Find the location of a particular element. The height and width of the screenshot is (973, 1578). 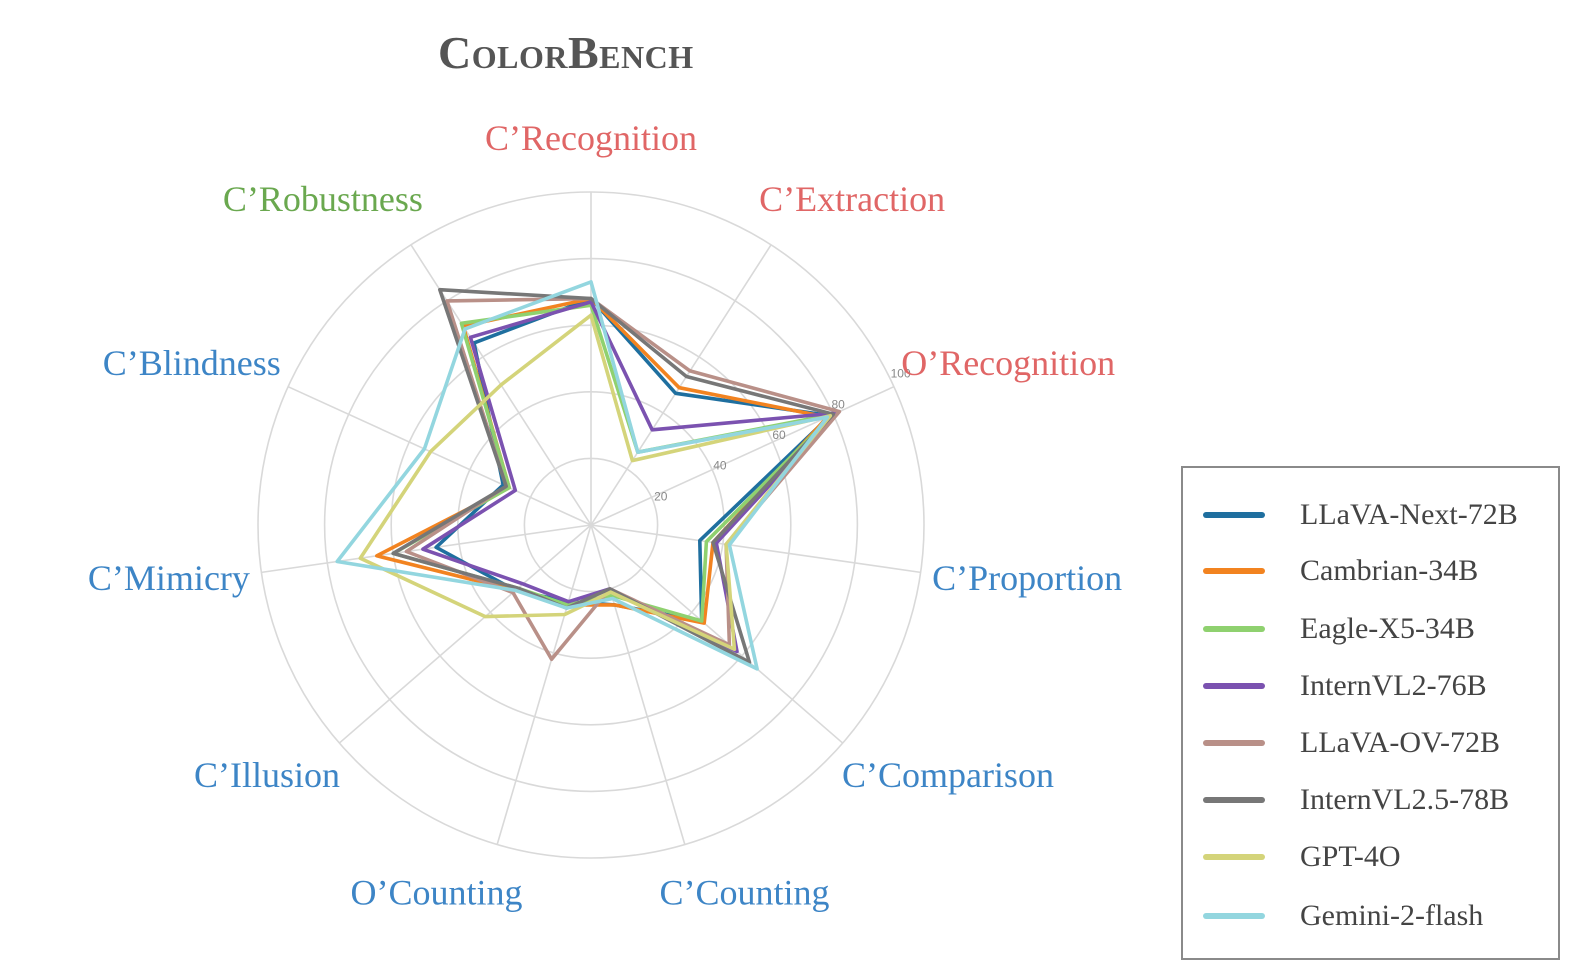

legend-label: Eagle-X5-34B is located at coordinates (1387, 628).